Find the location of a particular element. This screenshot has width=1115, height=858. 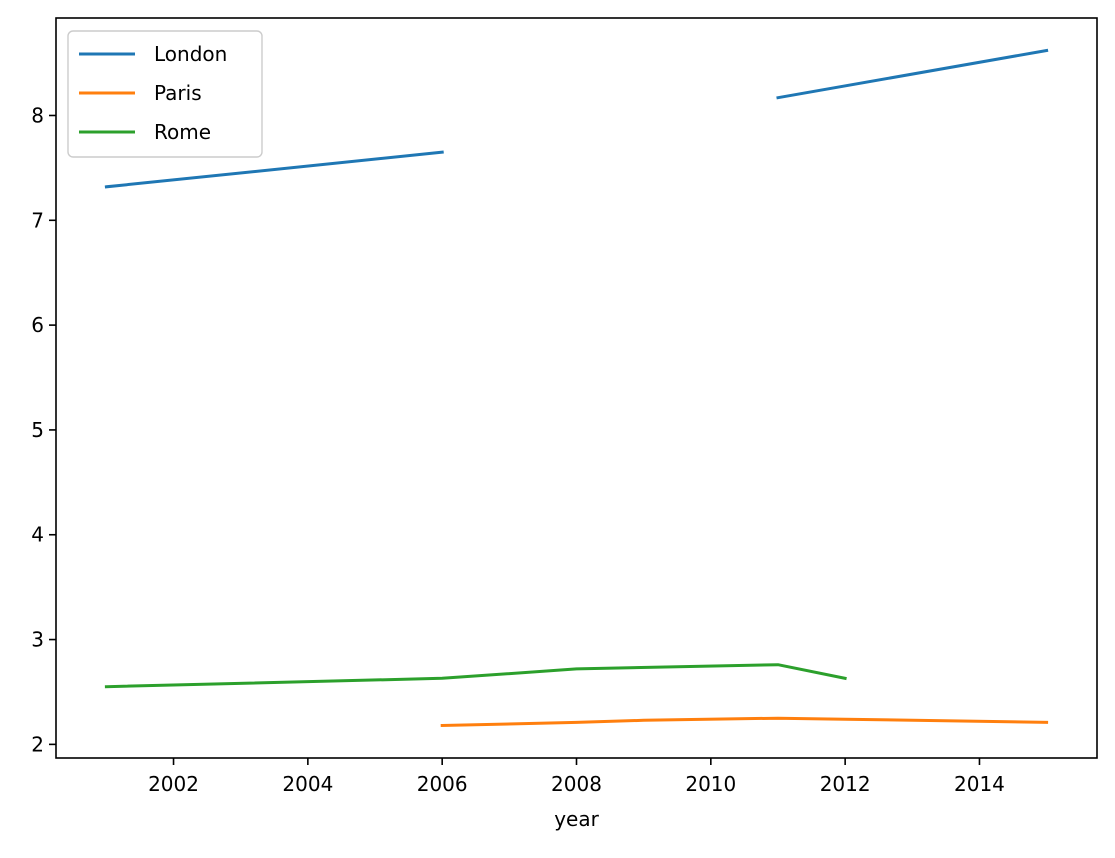

y-tick-label: 2 is located at coordinates (37, 744).